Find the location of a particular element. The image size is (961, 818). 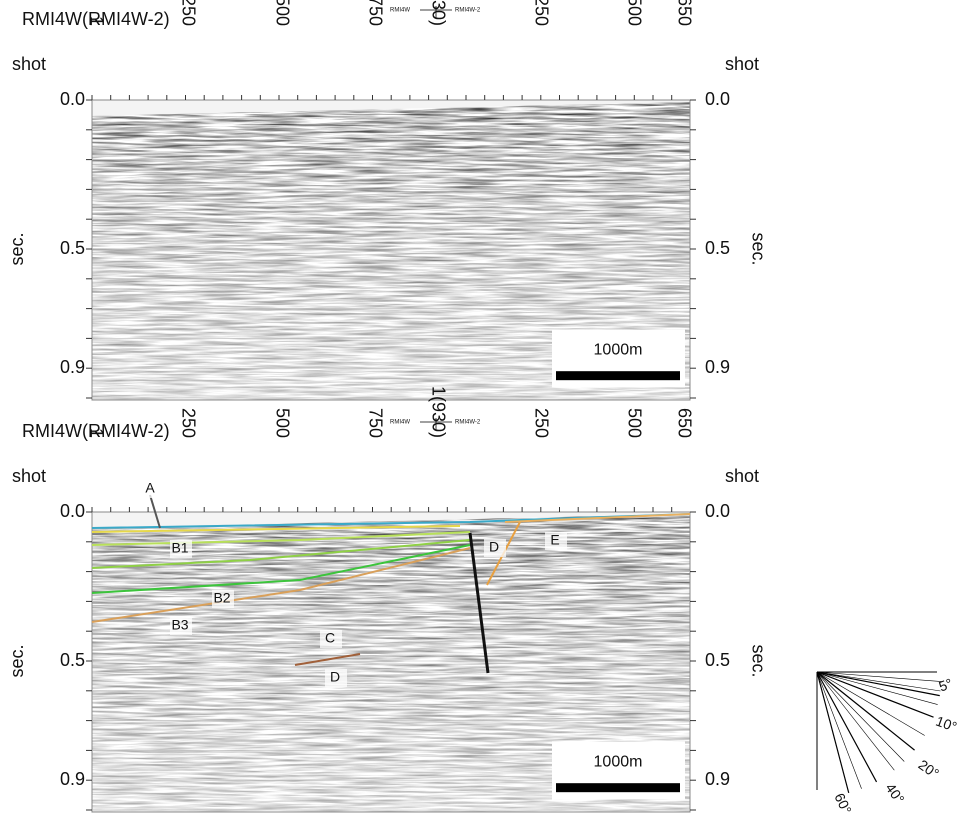

horizon-label: E is located at coordinates (554, 540).